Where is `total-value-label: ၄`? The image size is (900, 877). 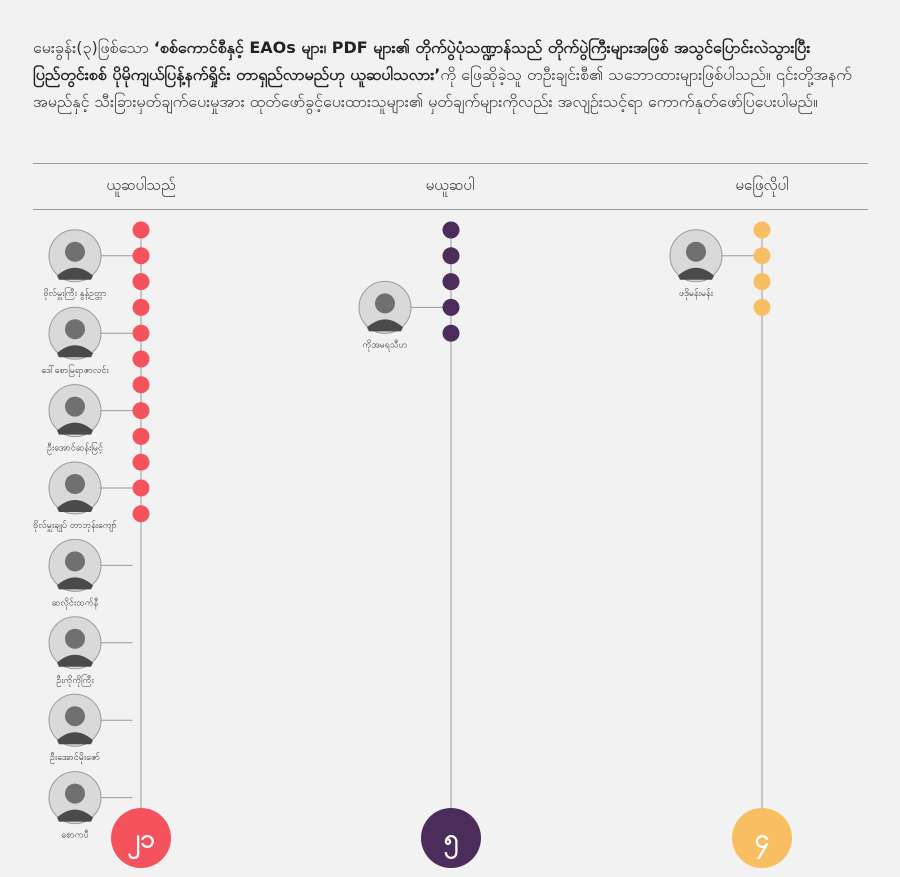
total-value-label: ၄ is located at coordinates (762, 842).